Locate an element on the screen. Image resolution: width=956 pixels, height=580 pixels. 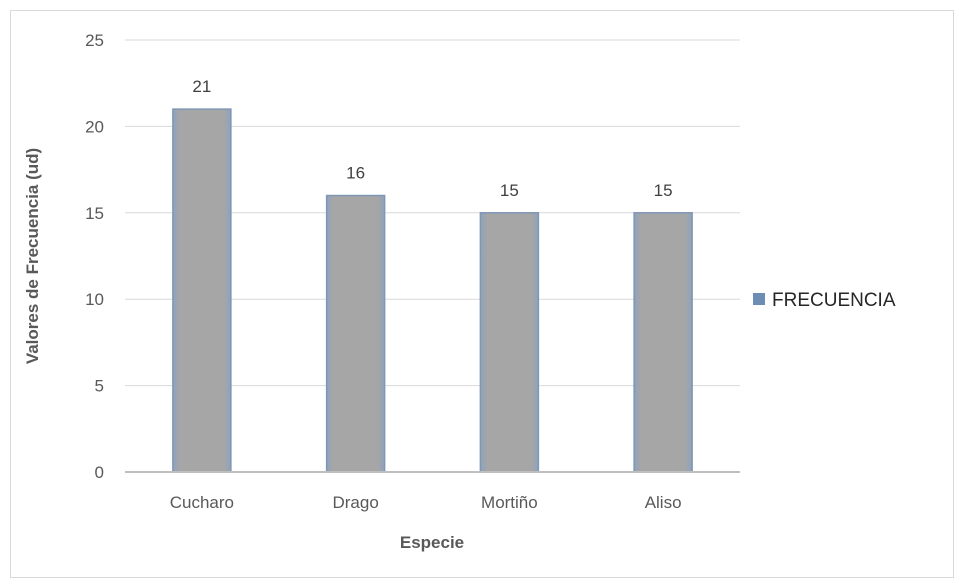
legend: FRECUENCIA is located at coordinates (824, 300).